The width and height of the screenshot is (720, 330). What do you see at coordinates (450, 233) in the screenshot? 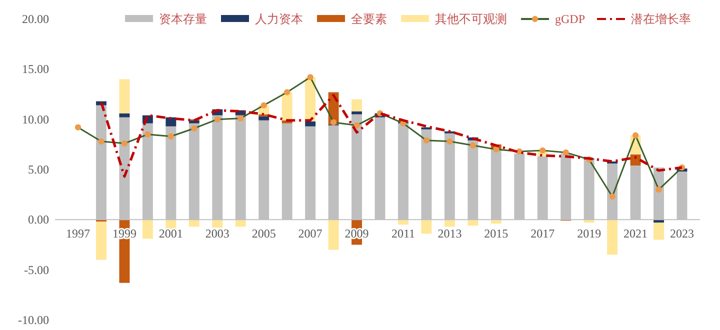
I see `x-tick-label: 2013` at bounding box center [450, 233].